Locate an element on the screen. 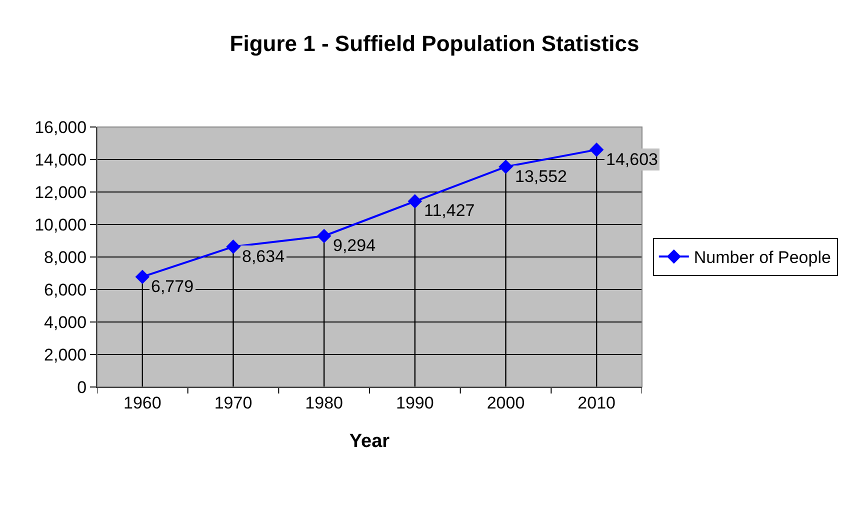 The width and height of the screenshot is (852, 507). x-tick-label: 1960 is located at coordinates (143, 402).